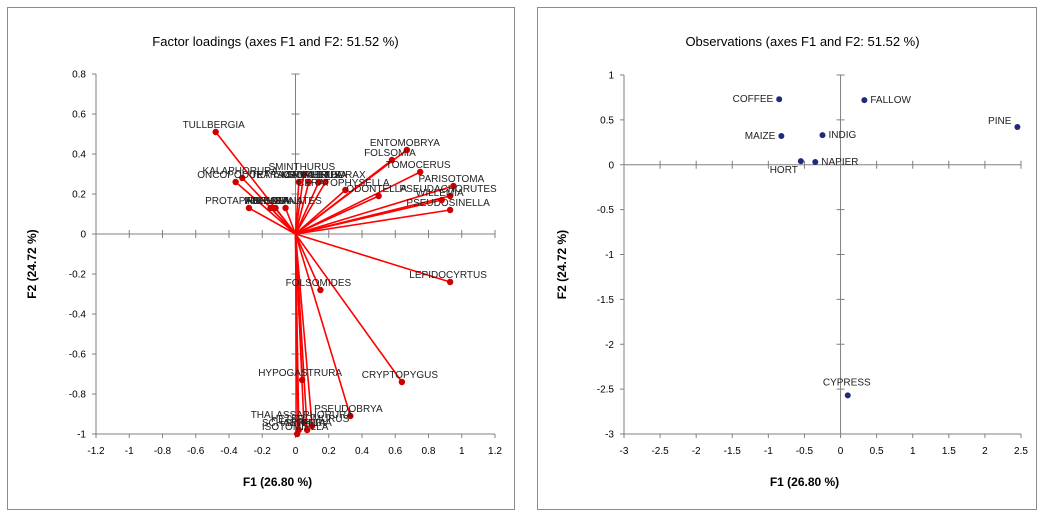  What do you see at coordinates (78, 275) in the screenshot?
I see `y-tick-label: -0.2` at bounding box center [78, 275].